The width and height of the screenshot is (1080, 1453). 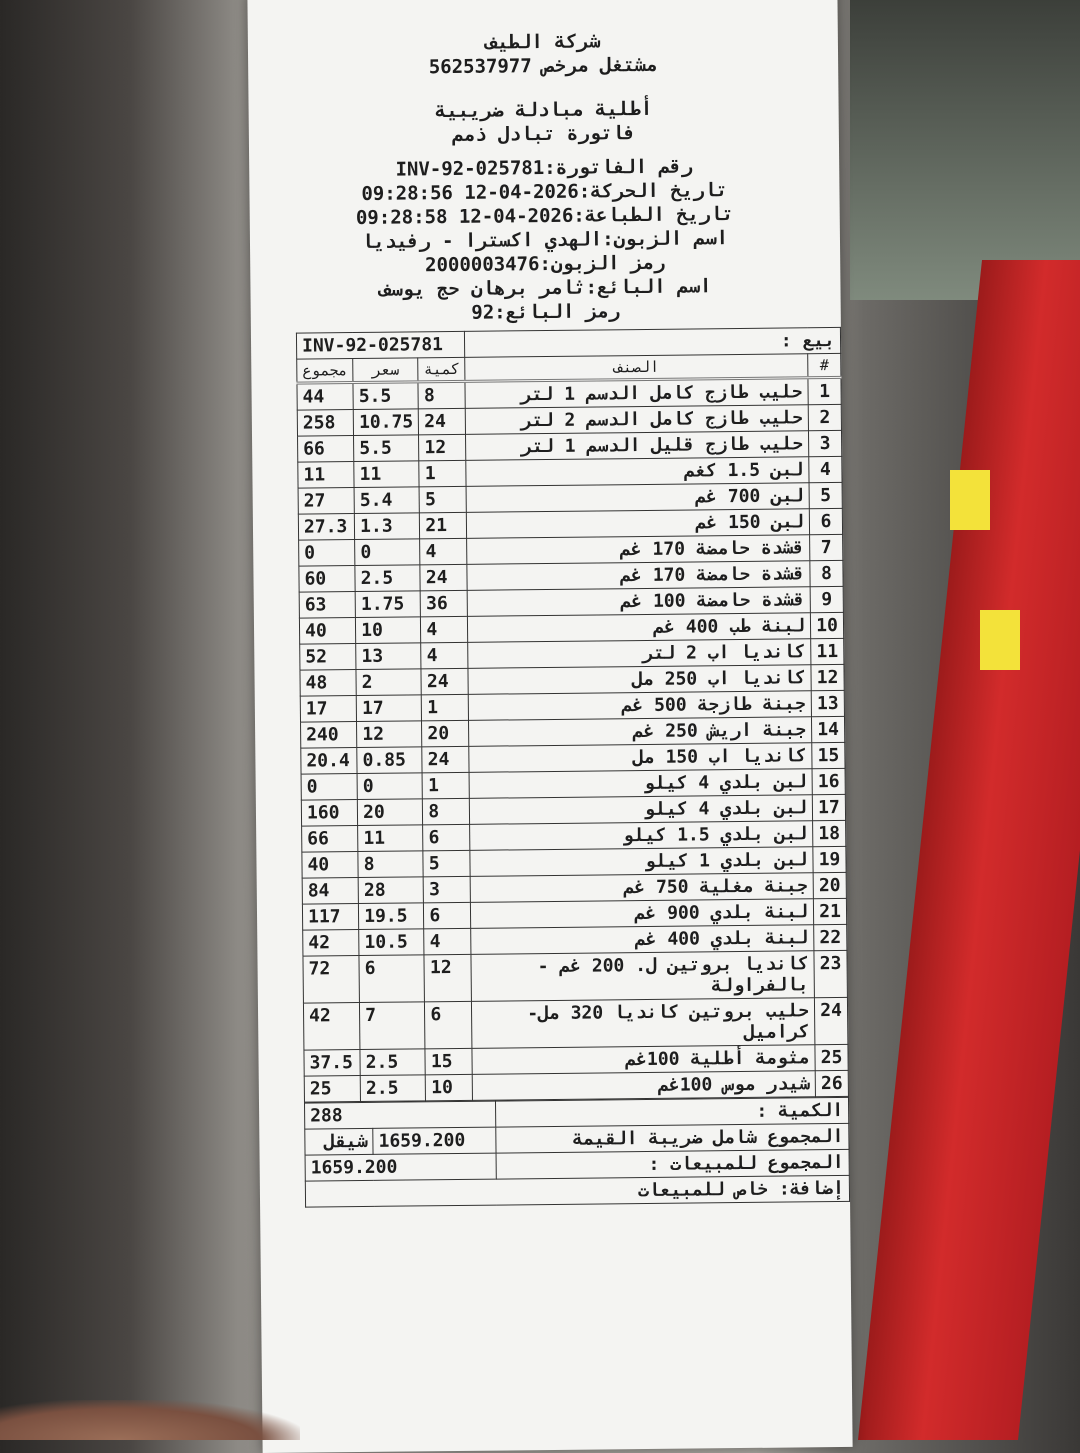 I want to click on item-name: حليب بروتين كانديا 320 مل- كراميل, so click(x=643, y=1023).